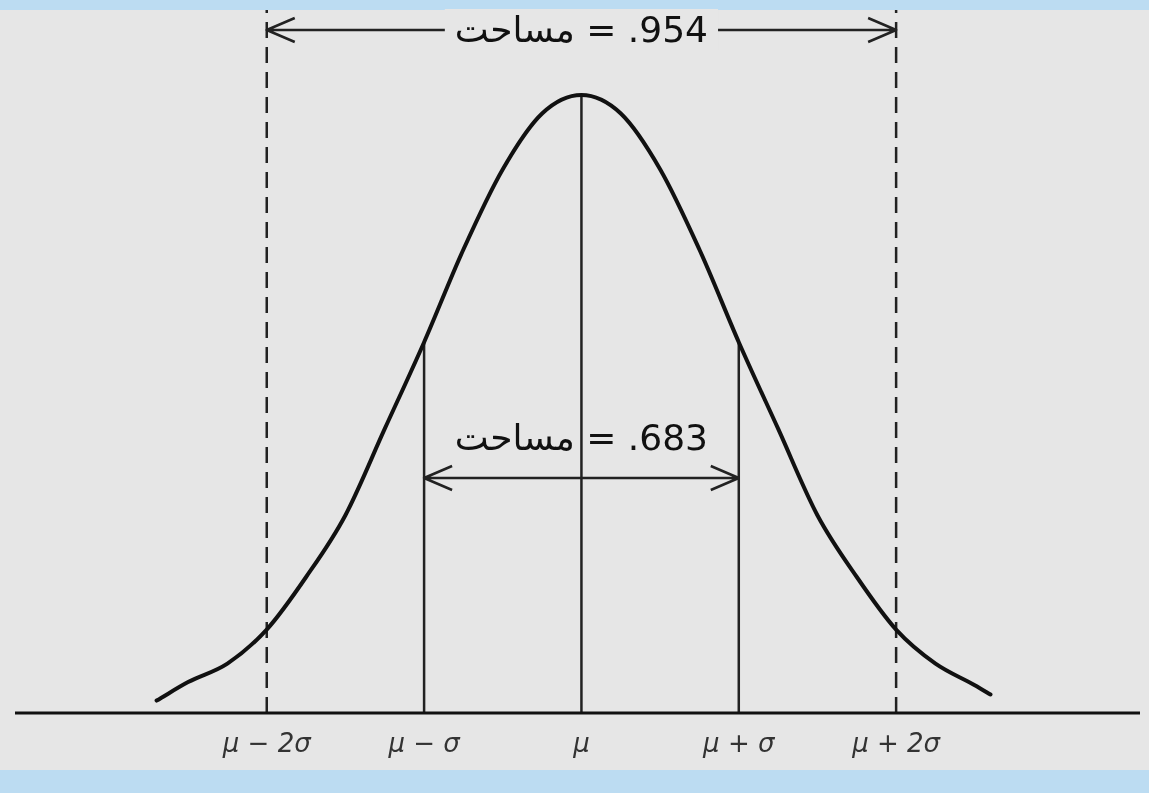  What do you see at coordinates (739, 743) in the screenshot?
I see `x-tick-label: μ + σ` at bounding box center [739, 743].